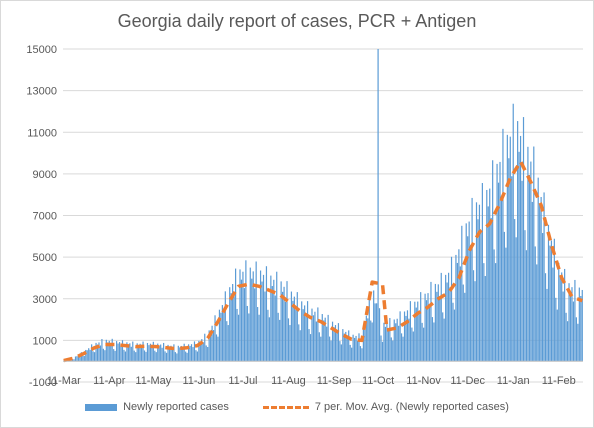  Describe the element at coordinates (334, 381) in the screenshot. I see `x-tick-label: 11-Sep` at that location.